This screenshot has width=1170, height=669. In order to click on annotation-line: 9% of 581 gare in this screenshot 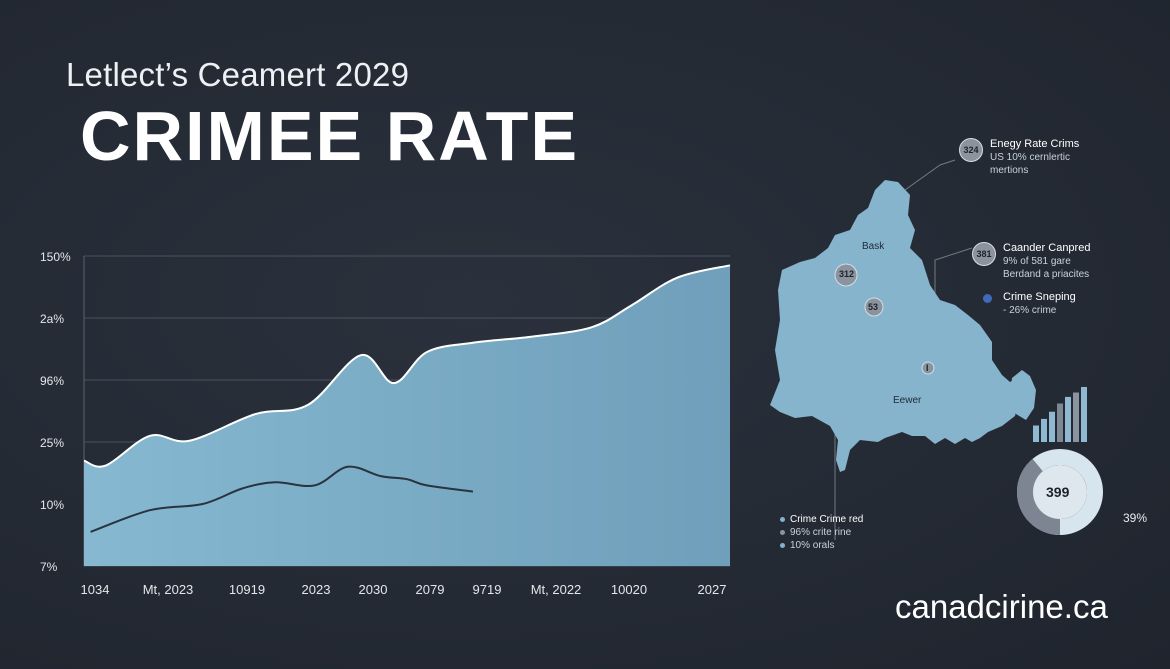, I will do `click(1037, 261)`.